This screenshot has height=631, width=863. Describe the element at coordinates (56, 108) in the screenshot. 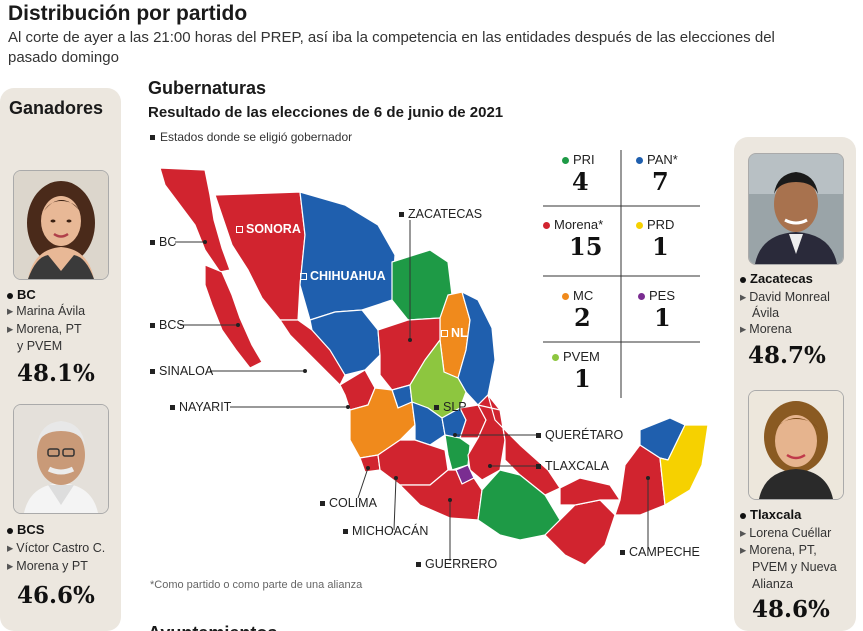

I see `winners-heading: Ganadores` at that location.